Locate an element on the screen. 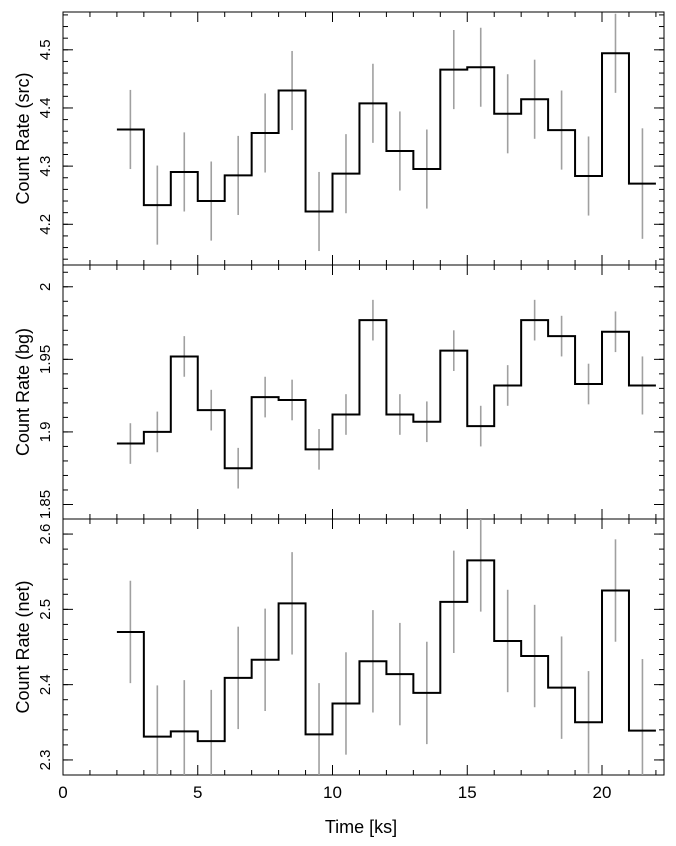  y-axis-label: Count Rate (bg) is located at coordinates (23, 392).